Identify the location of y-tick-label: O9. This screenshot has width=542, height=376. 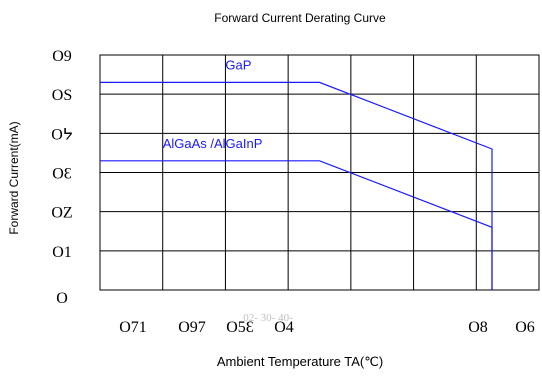
(62, 56).